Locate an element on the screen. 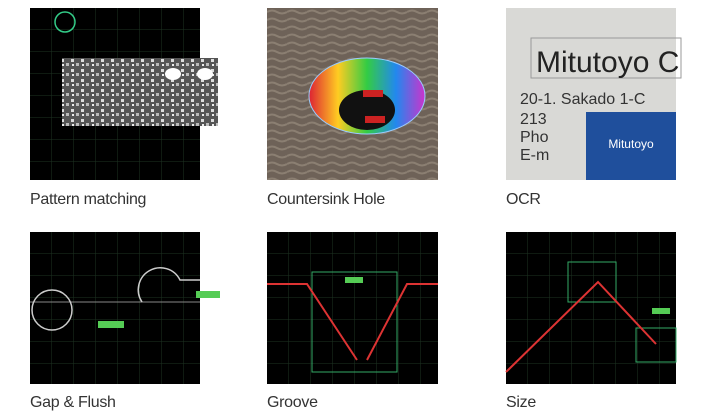 Image resolution: width=706 pixels, height=411 pixels. ocr-text: 20-1. Sakado 1-C is located at coordinates (582, 99).